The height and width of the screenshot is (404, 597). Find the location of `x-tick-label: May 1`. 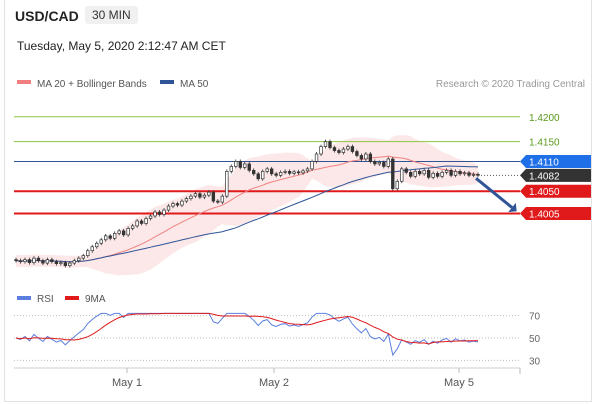

x-tick-label: May 1 is located at coordinates (127, 383).